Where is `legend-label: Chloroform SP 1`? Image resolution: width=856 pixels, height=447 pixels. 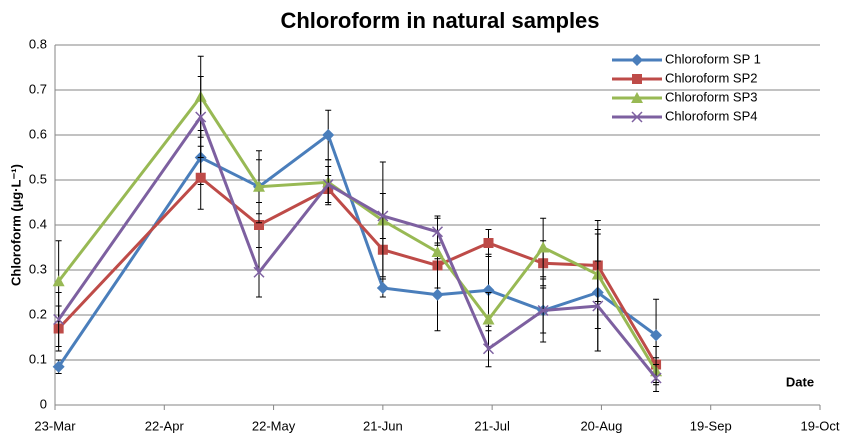
legend-label: Chloroform SP 1 is located at coordinates (713, 58).